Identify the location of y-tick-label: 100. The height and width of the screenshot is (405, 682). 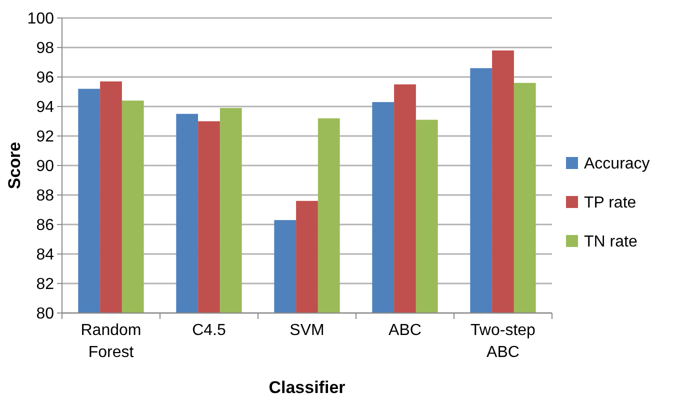
(40, 19).